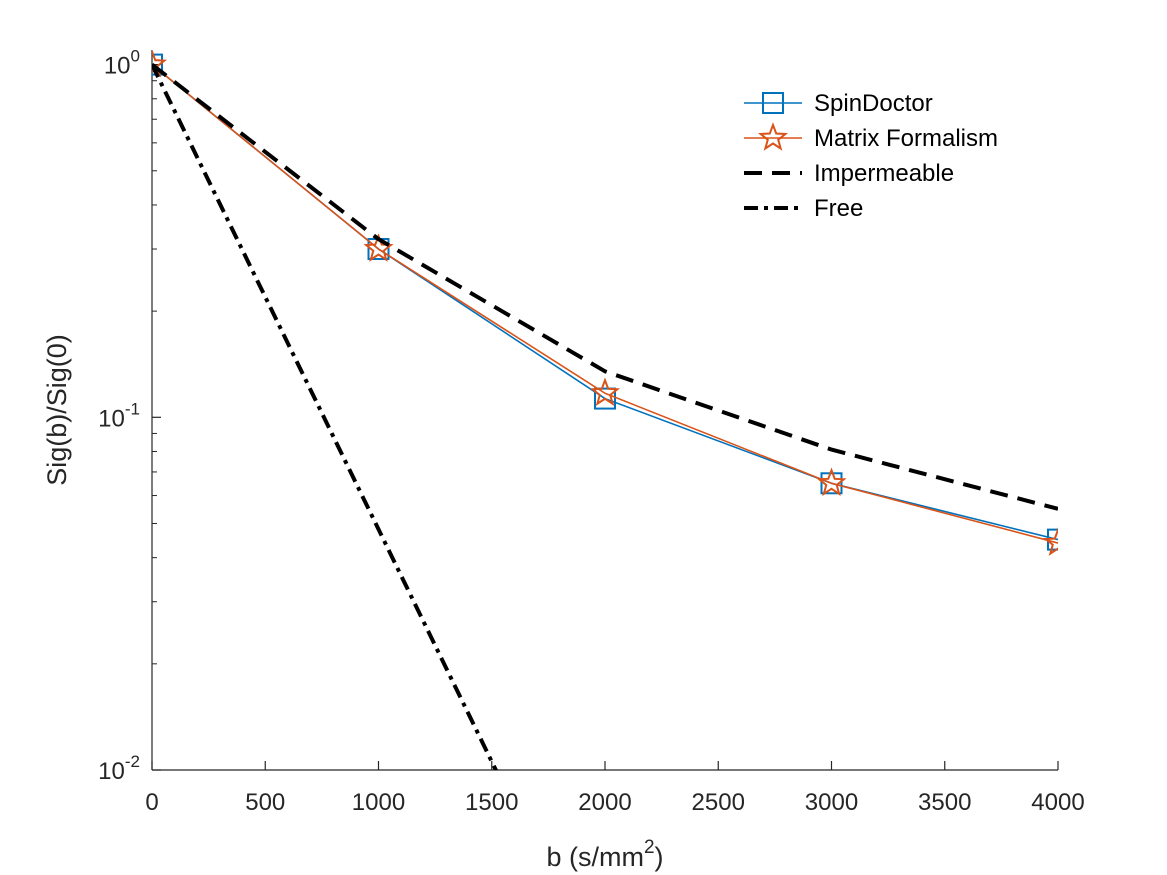 This screenshot has width=1167, height=875. Describe the element at coordinates (831, 802) in the screenshot. I see `x-tick-label: 3000` at that location.